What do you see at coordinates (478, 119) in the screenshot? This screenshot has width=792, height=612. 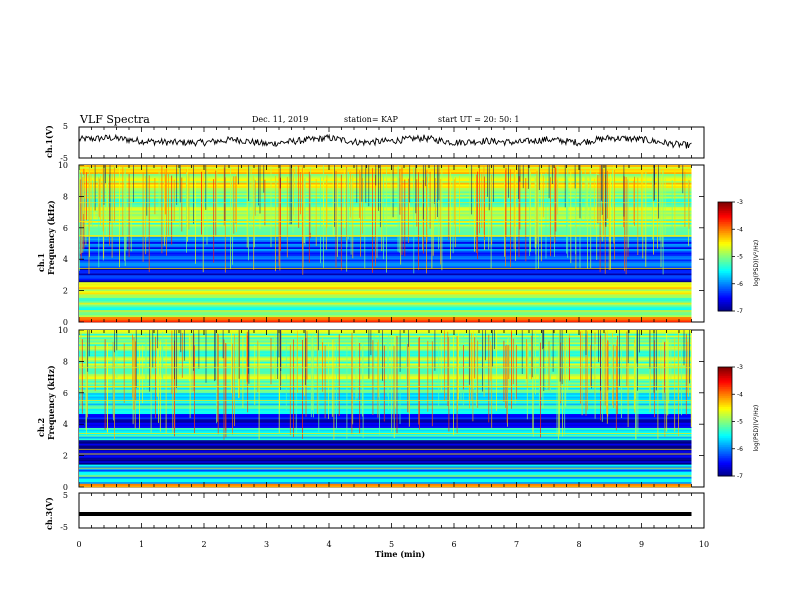 I see `start-time-label: start UT = 20: 50: 1` at bounding box center [478, 119].